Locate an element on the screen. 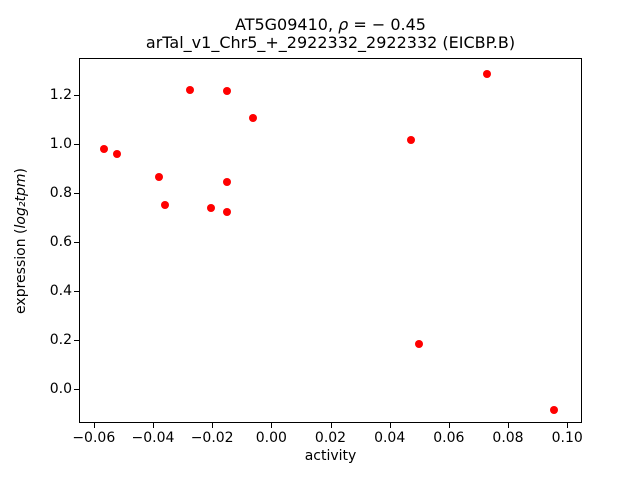 This screenshot has height=480, width=640. y-tick-label: 0.6 is located at coordinates (60, 241).